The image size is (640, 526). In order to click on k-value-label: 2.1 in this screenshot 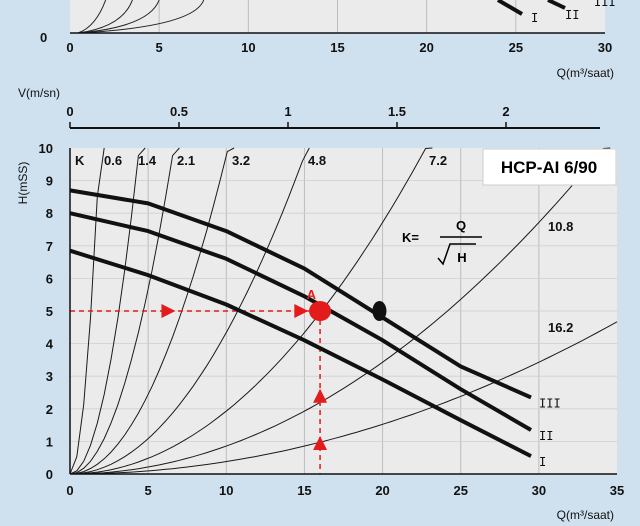, I will do `click(186, 160)`.